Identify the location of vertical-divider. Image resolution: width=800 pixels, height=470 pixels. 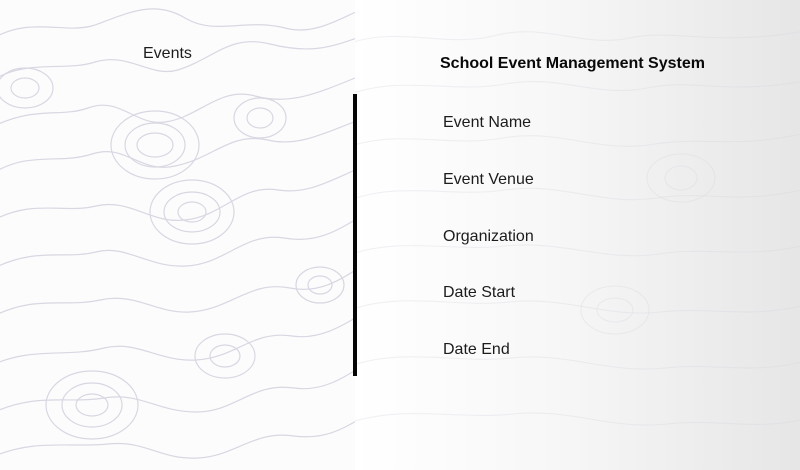
(355, 235).